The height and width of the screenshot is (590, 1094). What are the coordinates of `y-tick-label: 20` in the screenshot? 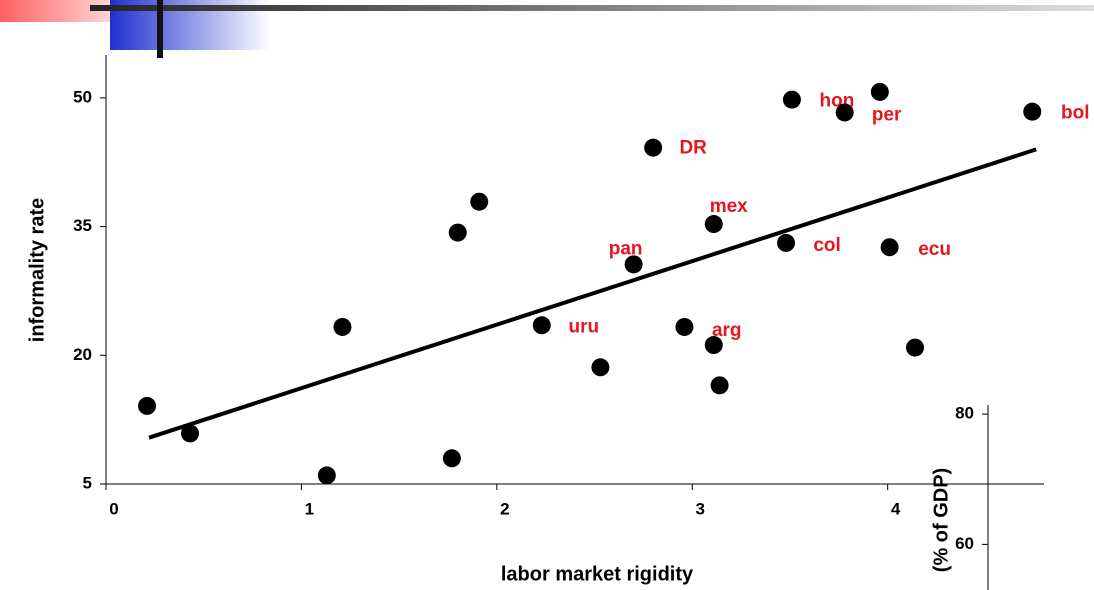 It's located at (82, 354).